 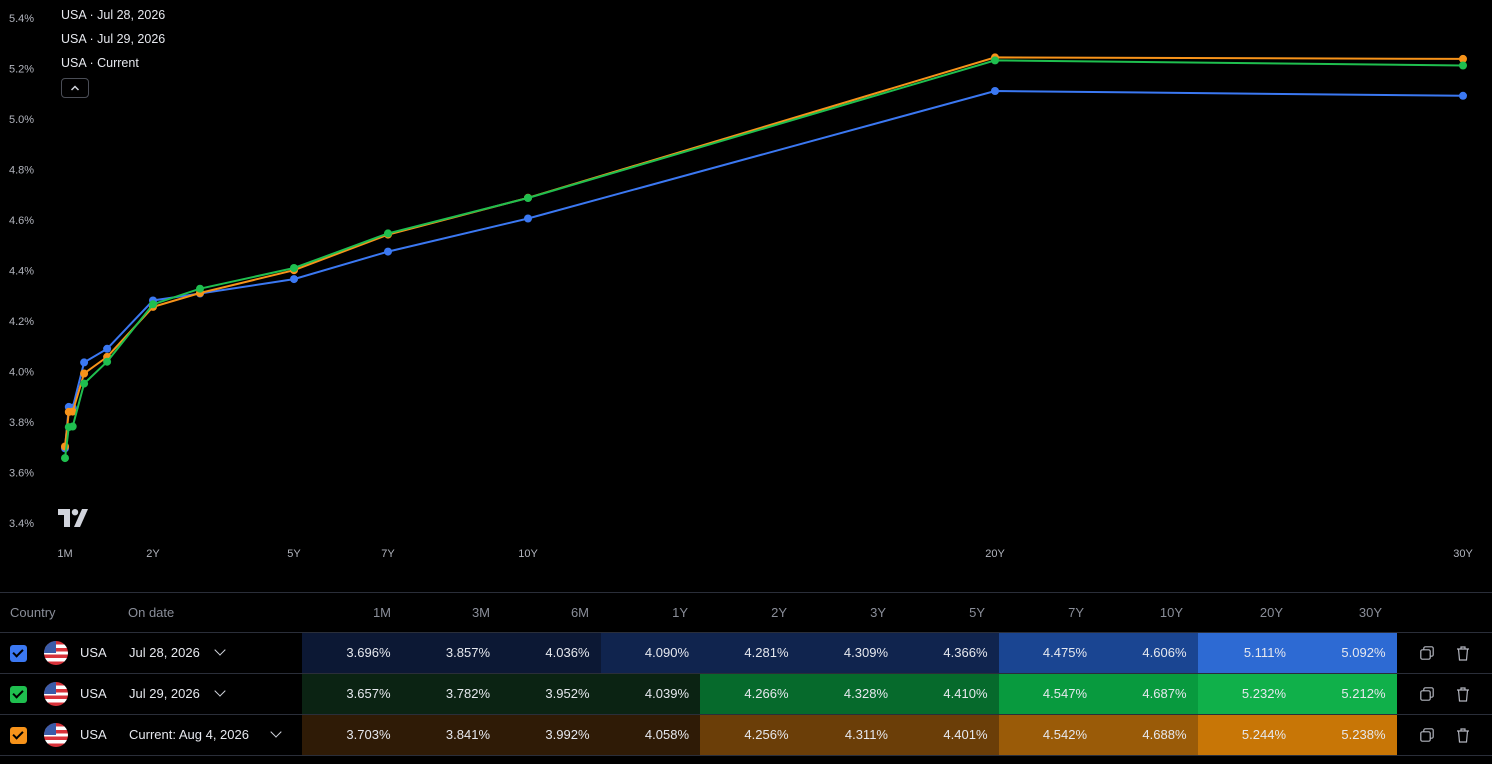 What do you see at coordinates (666, 734) in the screenshot?
I see `value-cell-text: 4.058%` at bounding box center [666, 734].